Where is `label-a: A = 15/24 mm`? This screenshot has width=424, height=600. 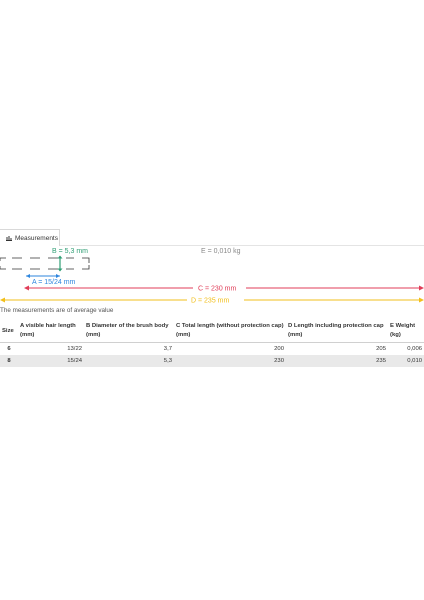 label-a: A = 15/24 mm is located at coordinates (54, 282).